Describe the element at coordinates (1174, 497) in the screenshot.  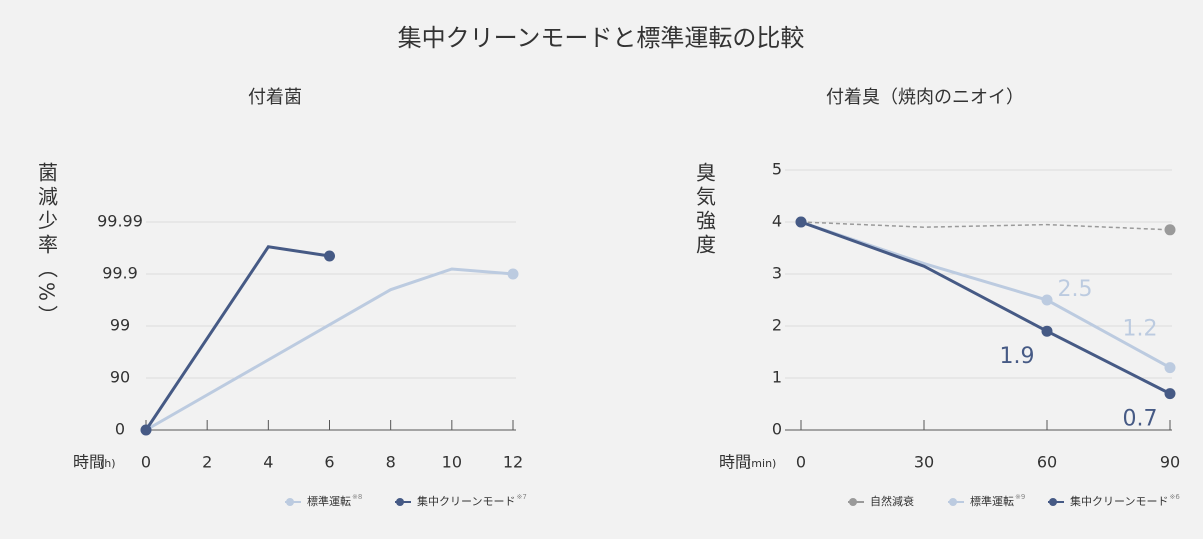
I see `legend-note: ※6` at that location.